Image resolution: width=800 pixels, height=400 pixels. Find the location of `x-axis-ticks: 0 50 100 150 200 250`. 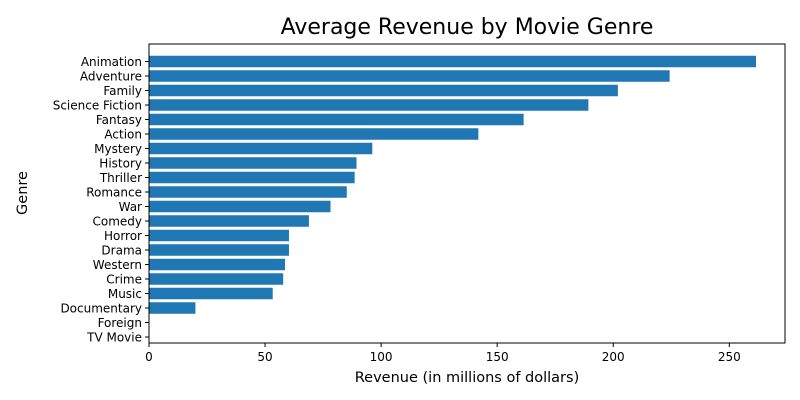

x-axis-ticks: 0 50 100 150 200 250 is located at coordinates (443, 353).